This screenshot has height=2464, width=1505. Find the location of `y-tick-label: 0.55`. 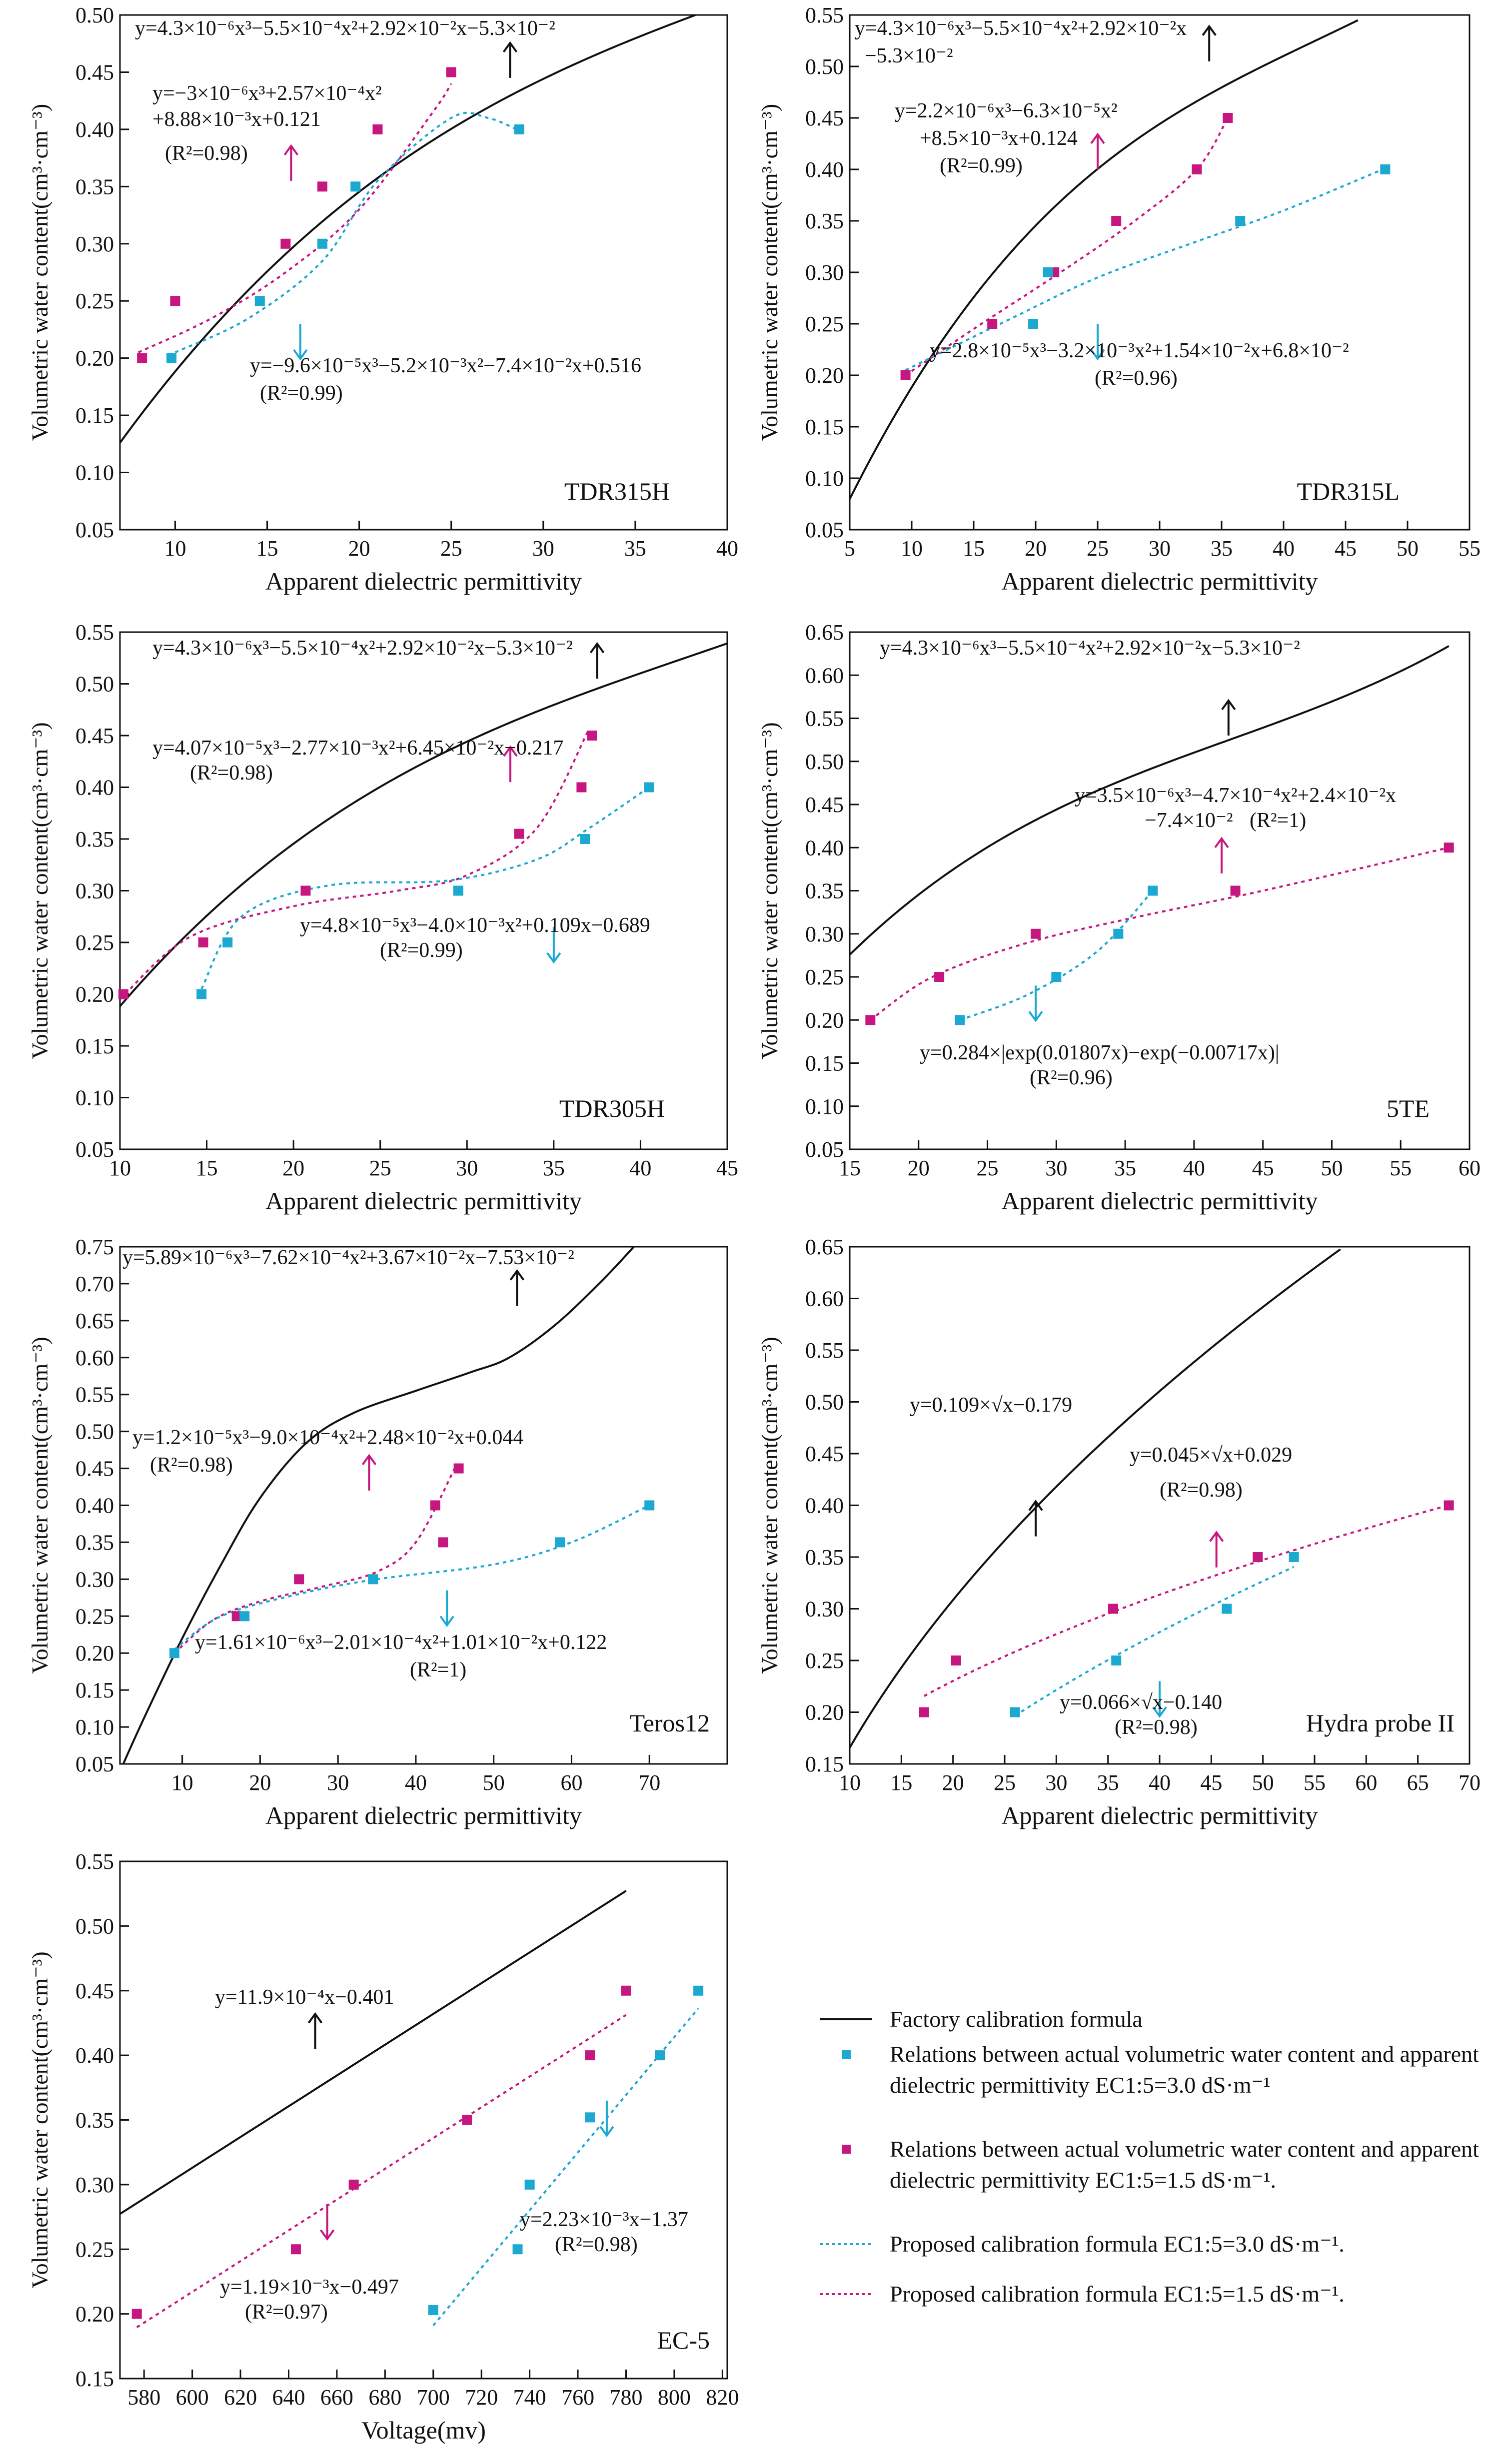

y-tick-label: 0.55 is located at coordinates (825, 1350).